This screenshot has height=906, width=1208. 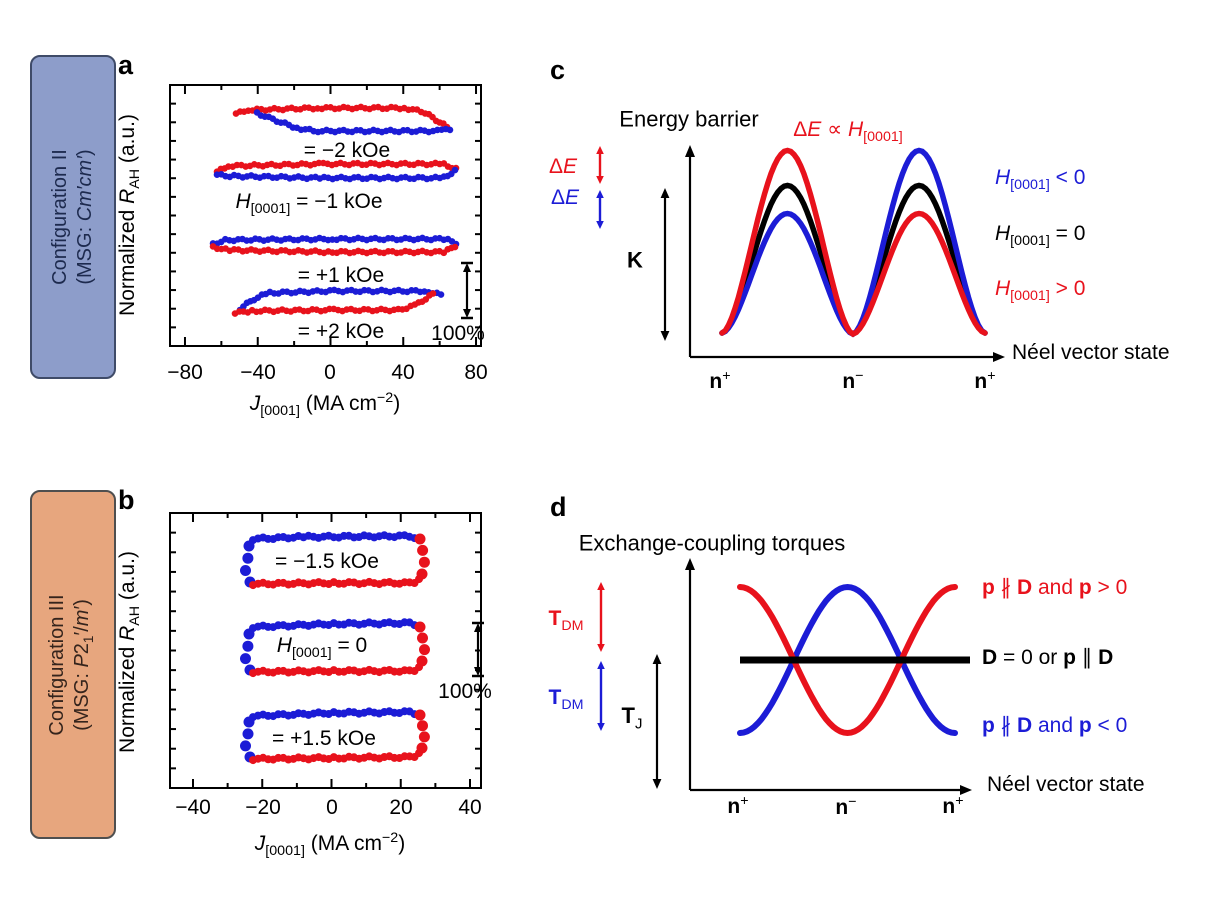 What do you see at coordinates (458, 333) in the screenshot?
I see `scalebar-label-a: 100%` at bounding box center [458, 333].